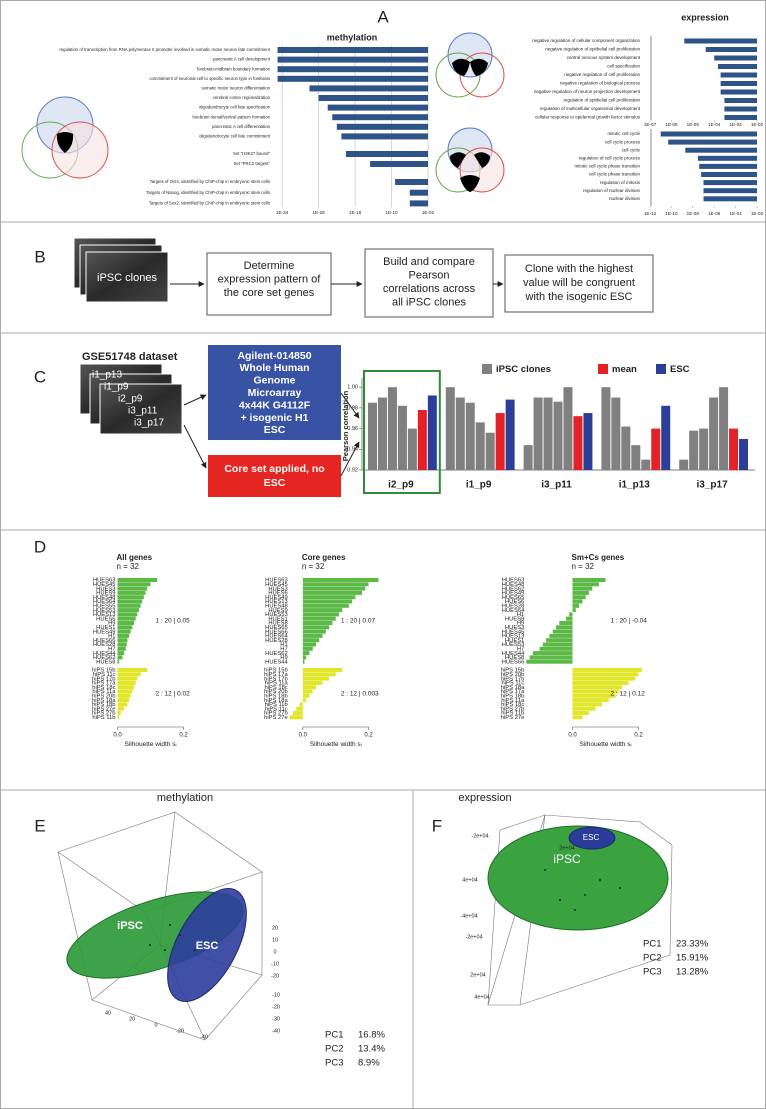 Image resolution: width=766 pixels, height=1109 pixels. What do you see at coordinates (345, 425) in the screenshot?
I see `y-axis-label: Pearson correlation` at bounding box center [345, 425].